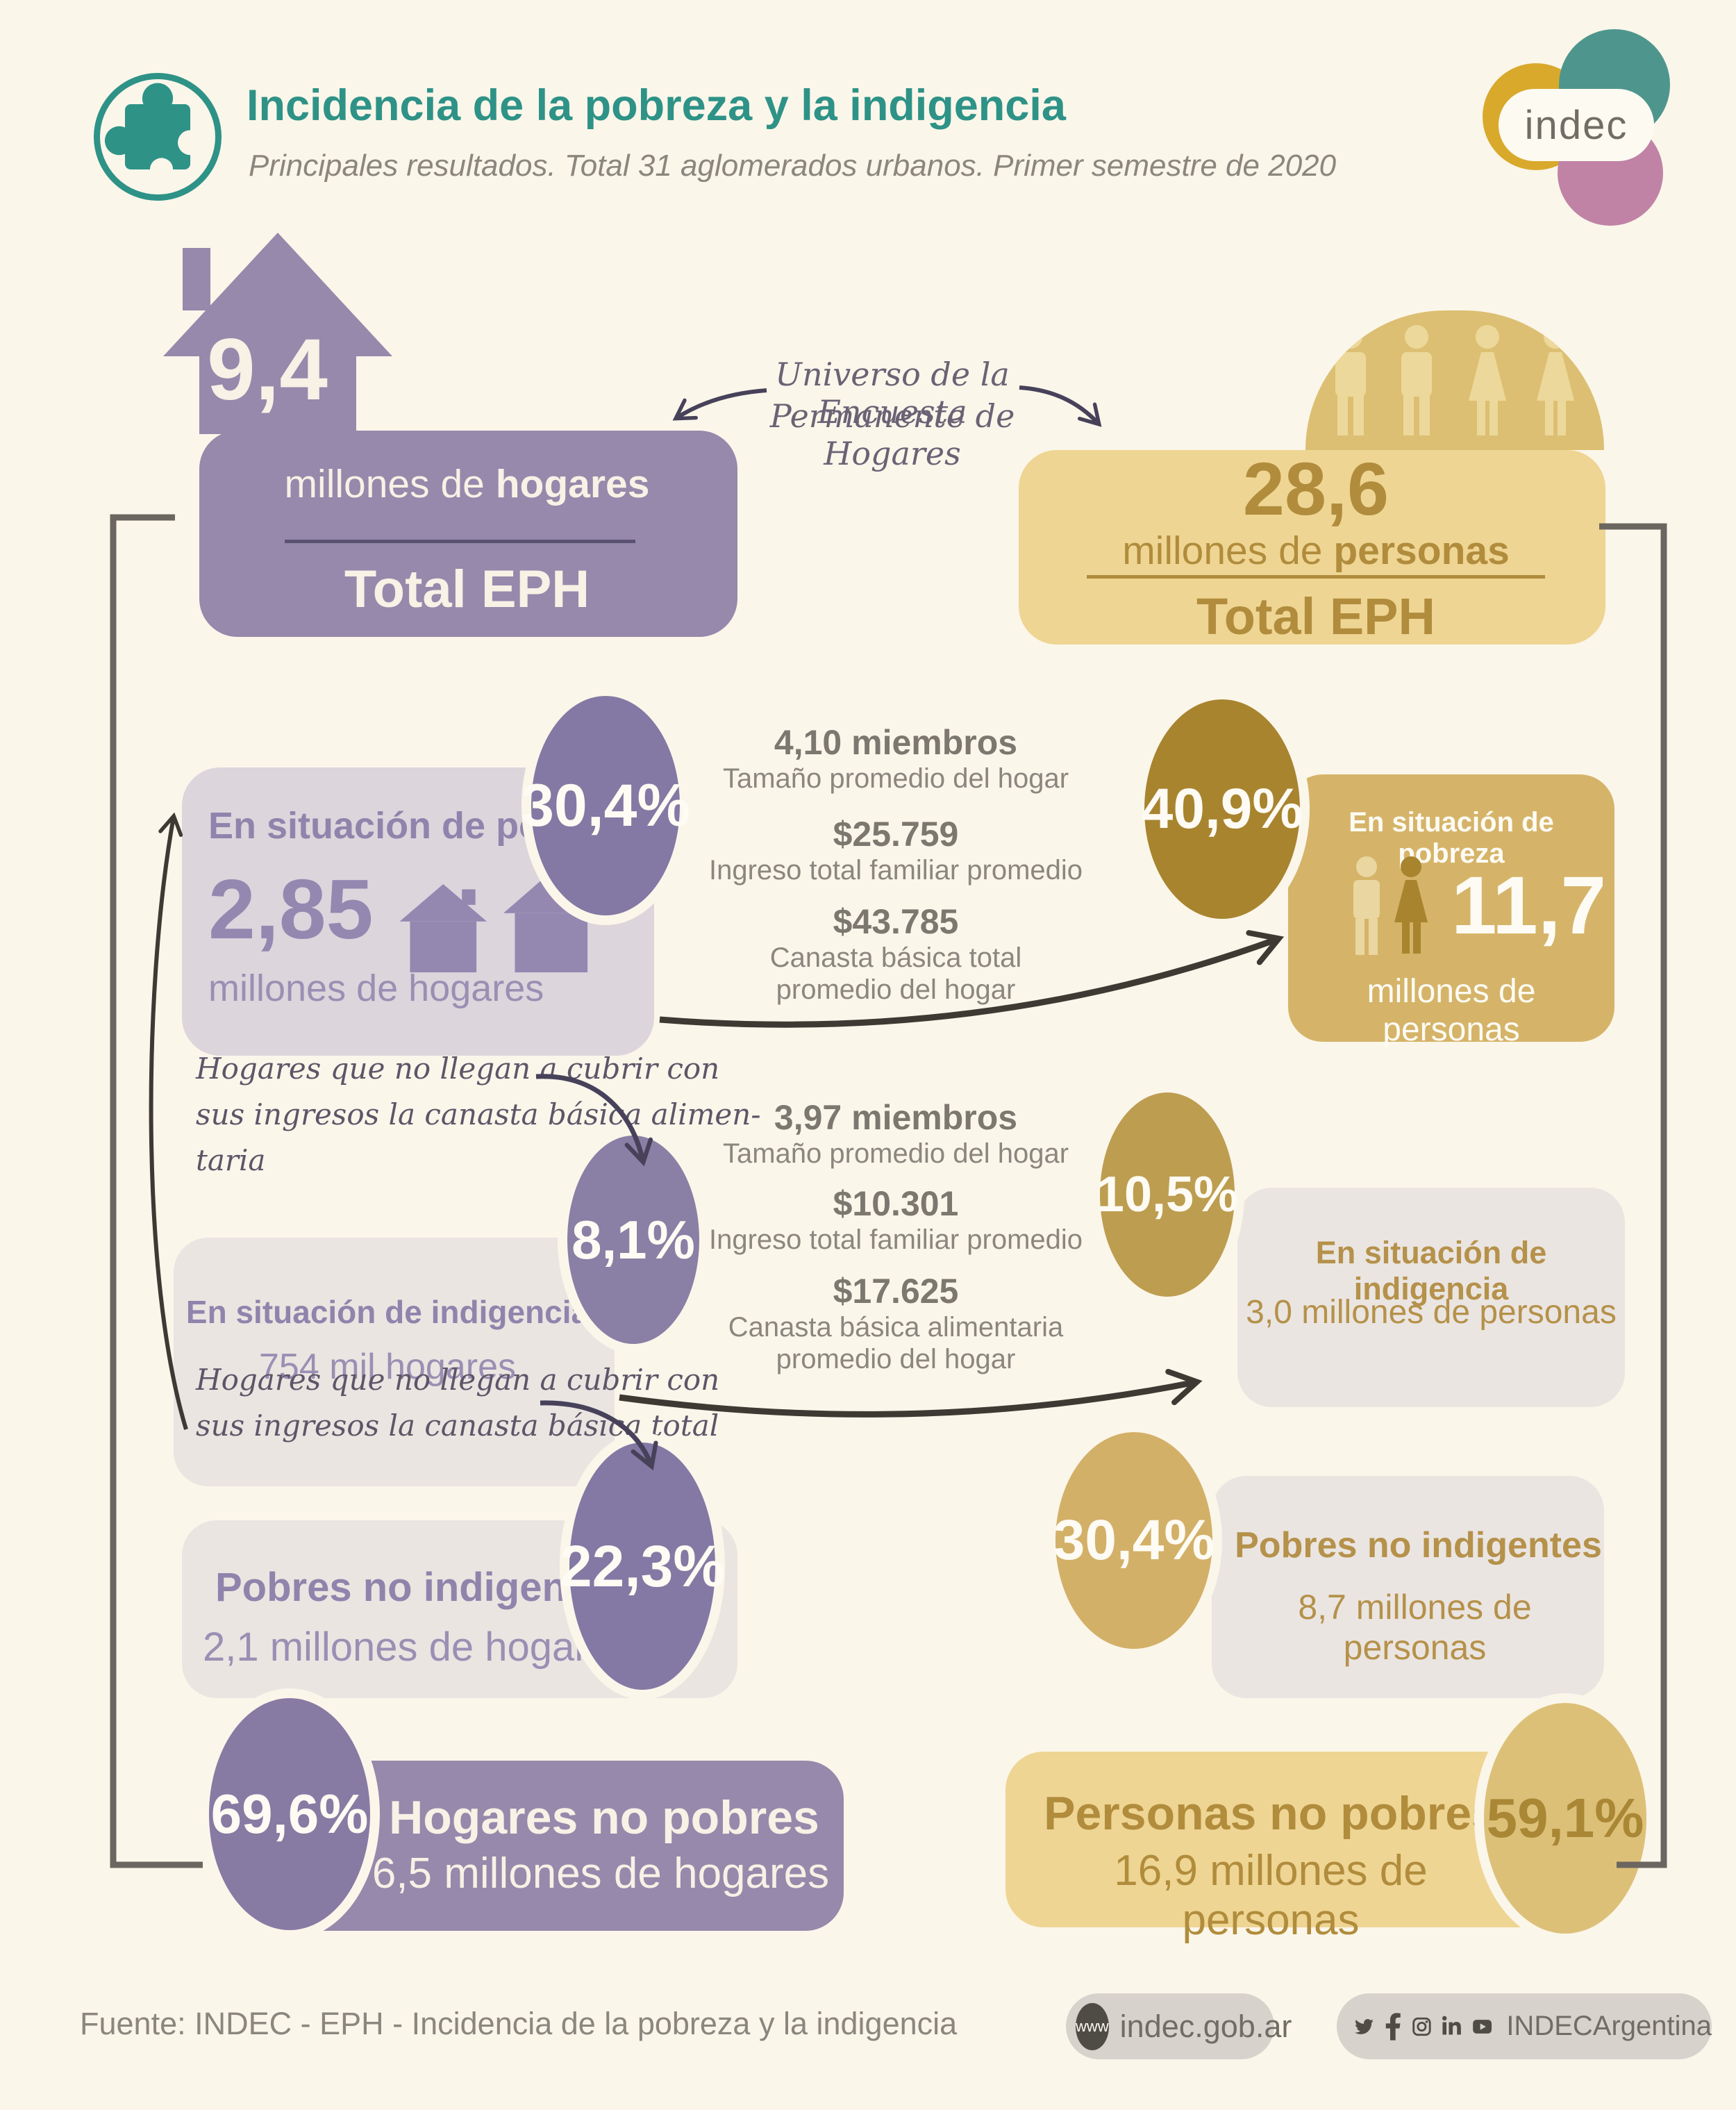  I want to click on puzzle-icon, so click(153, 132).